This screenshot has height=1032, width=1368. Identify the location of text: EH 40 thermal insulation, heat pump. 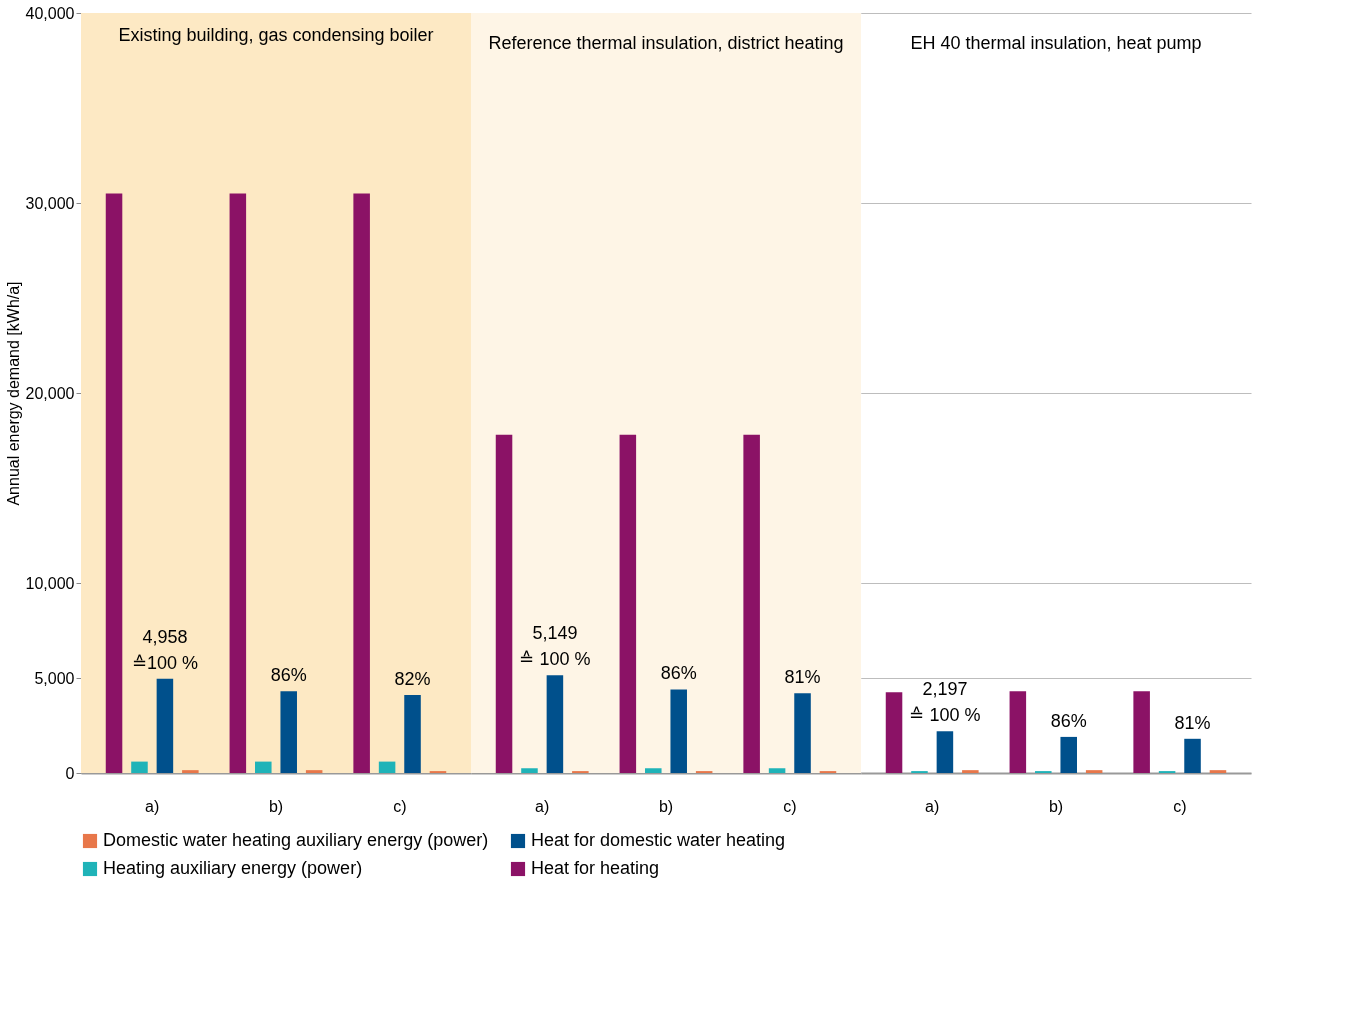
(1056, 43).